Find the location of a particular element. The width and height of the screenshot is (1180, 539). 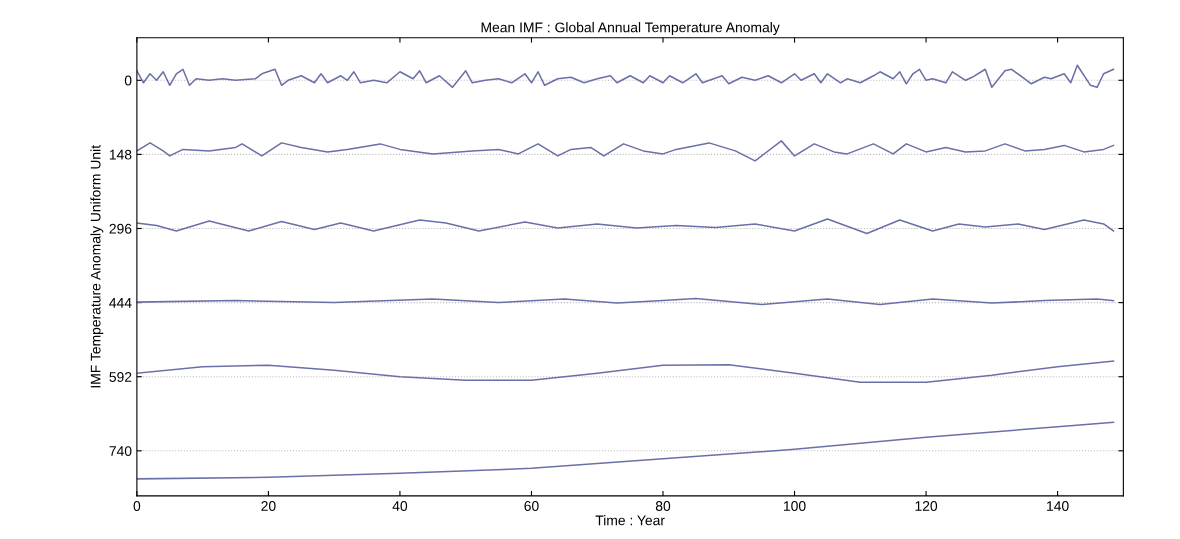

x-tick-label: 100 is located at coordinates (795, 506).